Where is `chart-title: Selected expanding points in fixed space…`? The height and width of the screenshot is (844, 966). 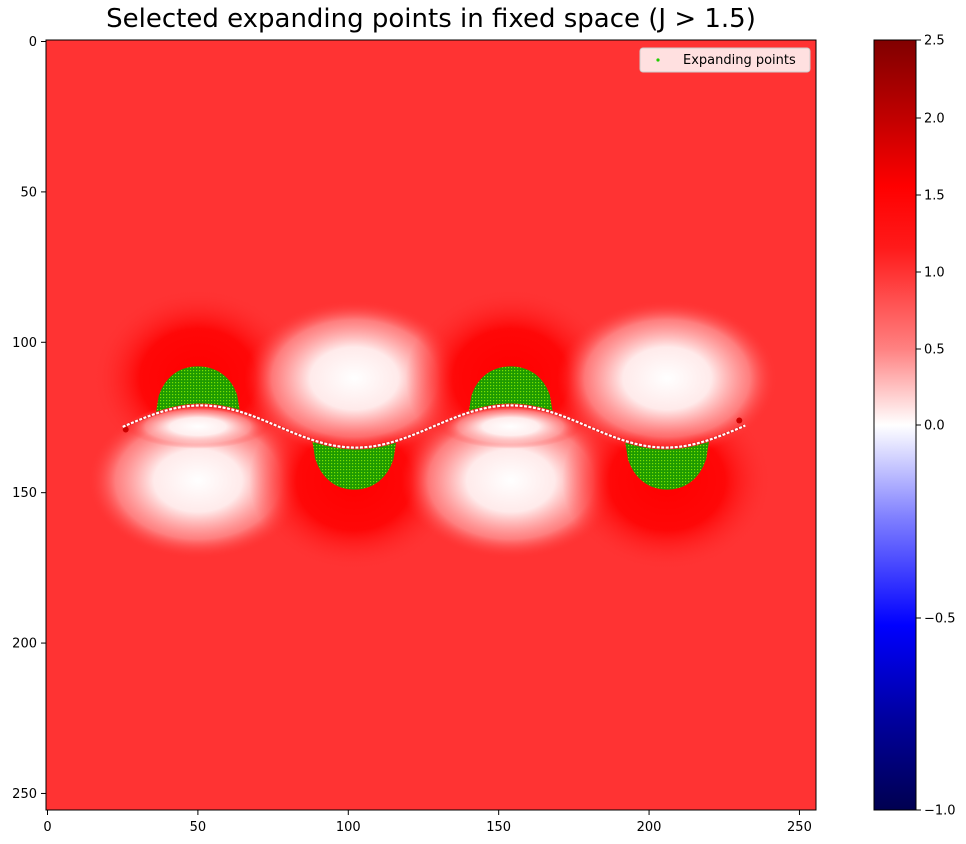 chart-title: Selected expanding points in fixed space… is located at coordinates (431, 19).